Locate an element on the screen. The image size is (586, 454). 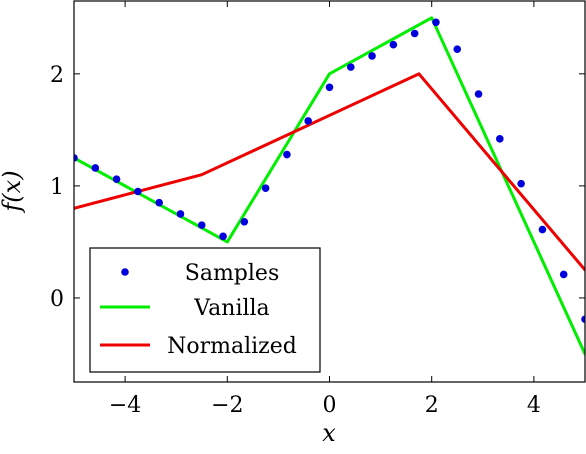
legend-box is located at coordinates (205, 310).